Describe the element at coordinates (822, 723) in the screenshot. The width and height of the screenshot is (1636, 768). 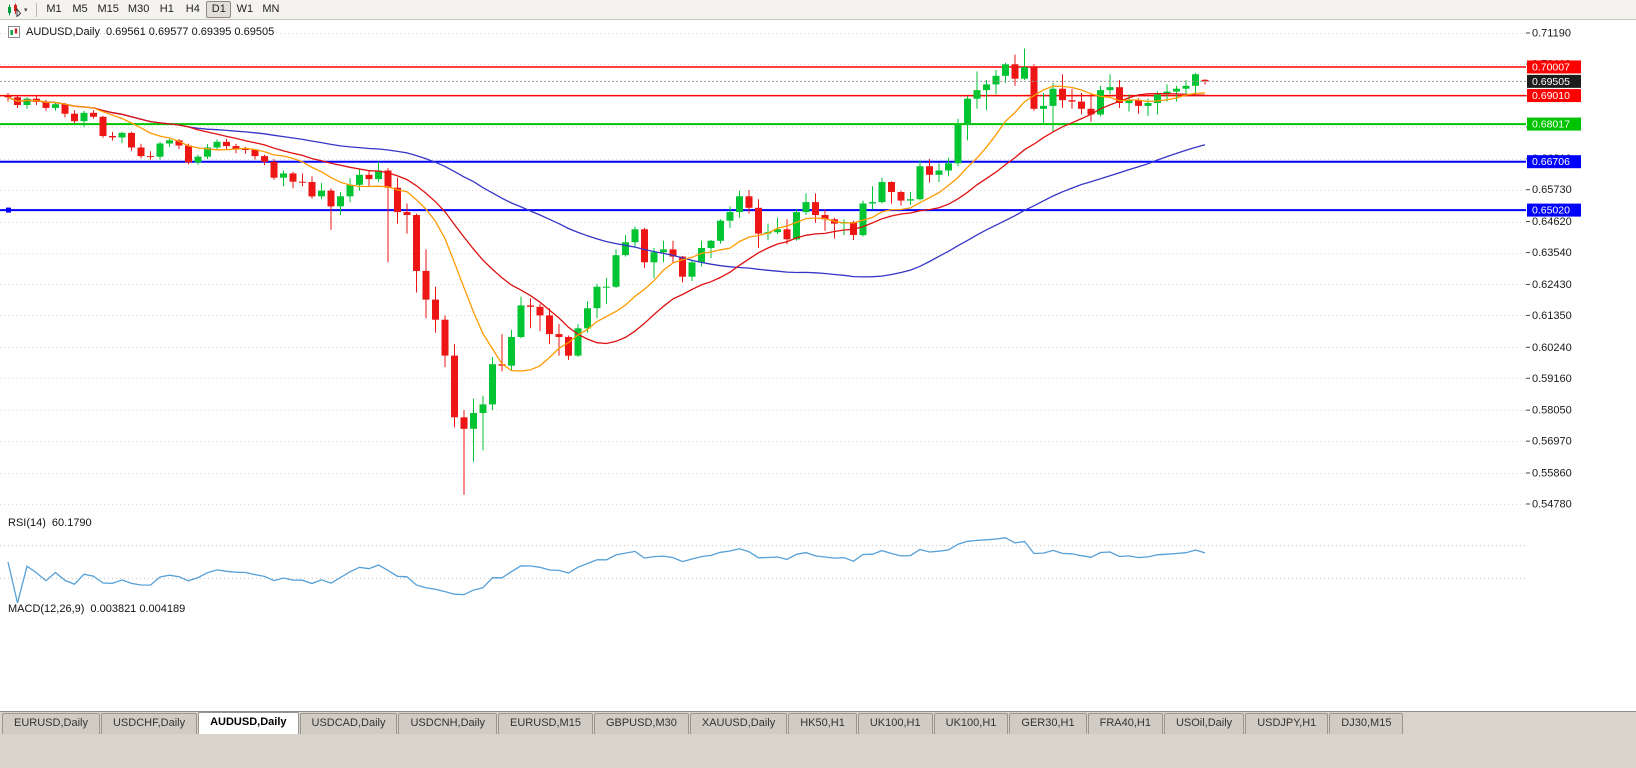
I see `chart-tab-hk50-h1: HK50,H1` at that location.